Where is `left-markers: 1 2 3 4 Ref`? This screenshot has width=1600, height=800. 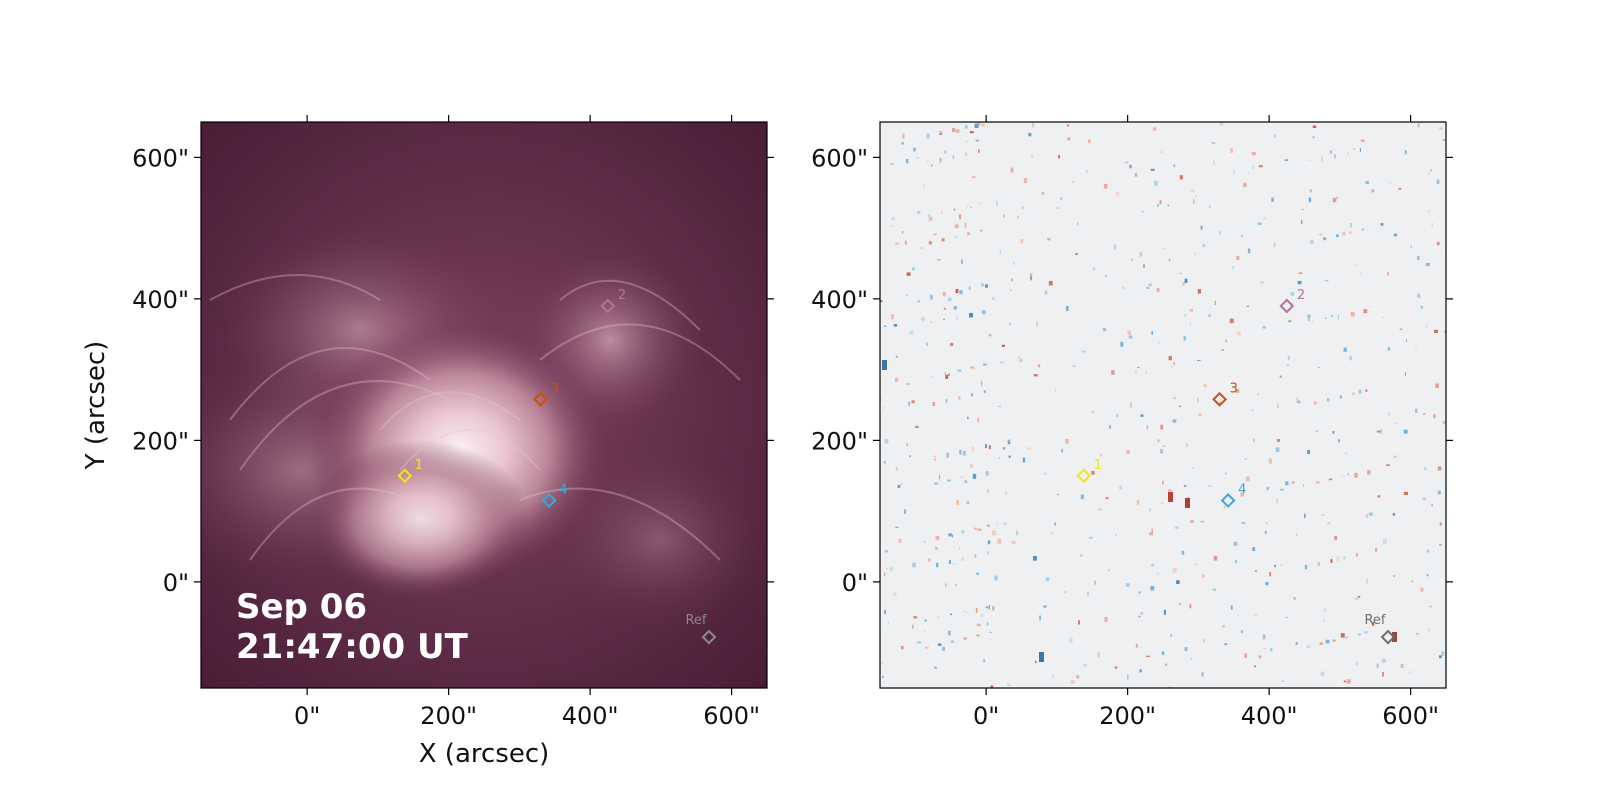
left-markers: 1 2 3 4 Ref is located at coordinates (557, 466).